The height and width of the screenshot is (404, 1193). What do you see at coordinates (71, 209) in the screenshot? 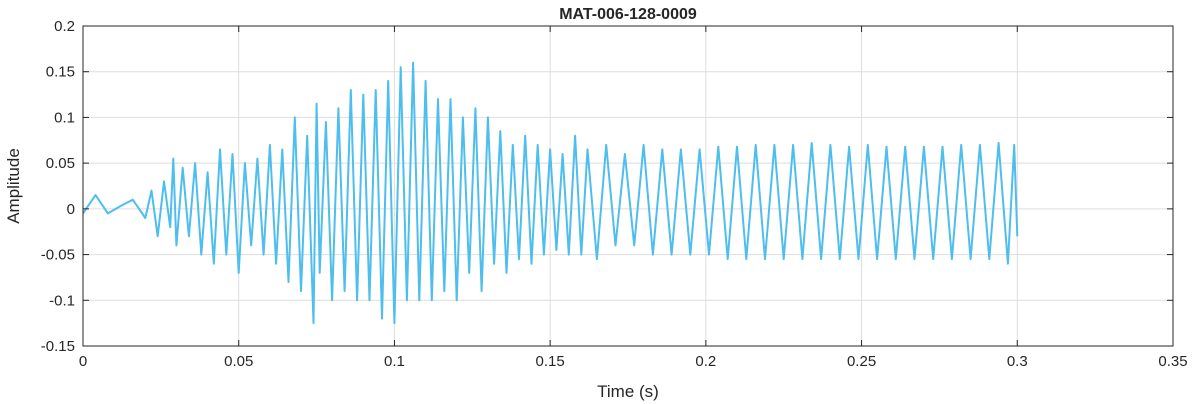
I see `y-tick-label: 0` at bounding box center [71, 209].